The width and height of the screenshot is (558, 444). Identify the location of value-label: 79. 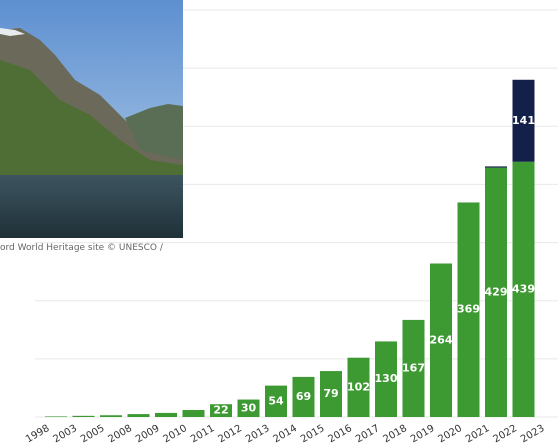
(330, 393).